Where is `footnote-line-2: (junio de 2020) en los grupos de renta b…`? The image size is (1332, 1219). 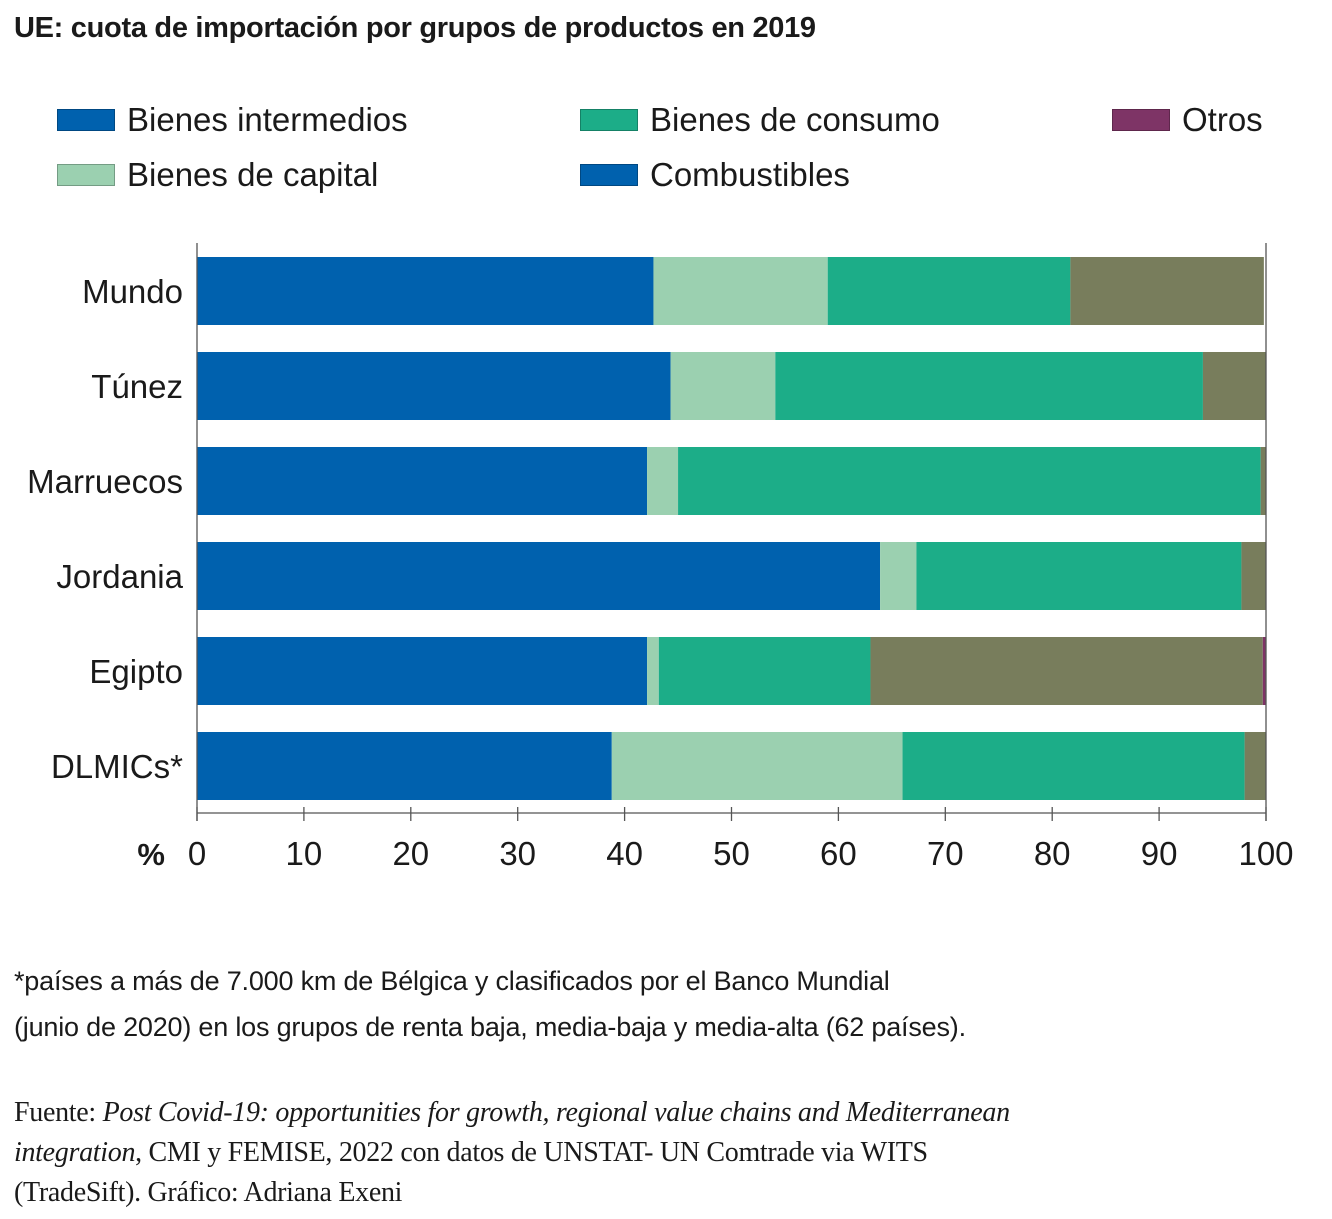
footnote-line-2: (junio de 2020) en los grupos de renta b… is located at coordinates (490, 1027).